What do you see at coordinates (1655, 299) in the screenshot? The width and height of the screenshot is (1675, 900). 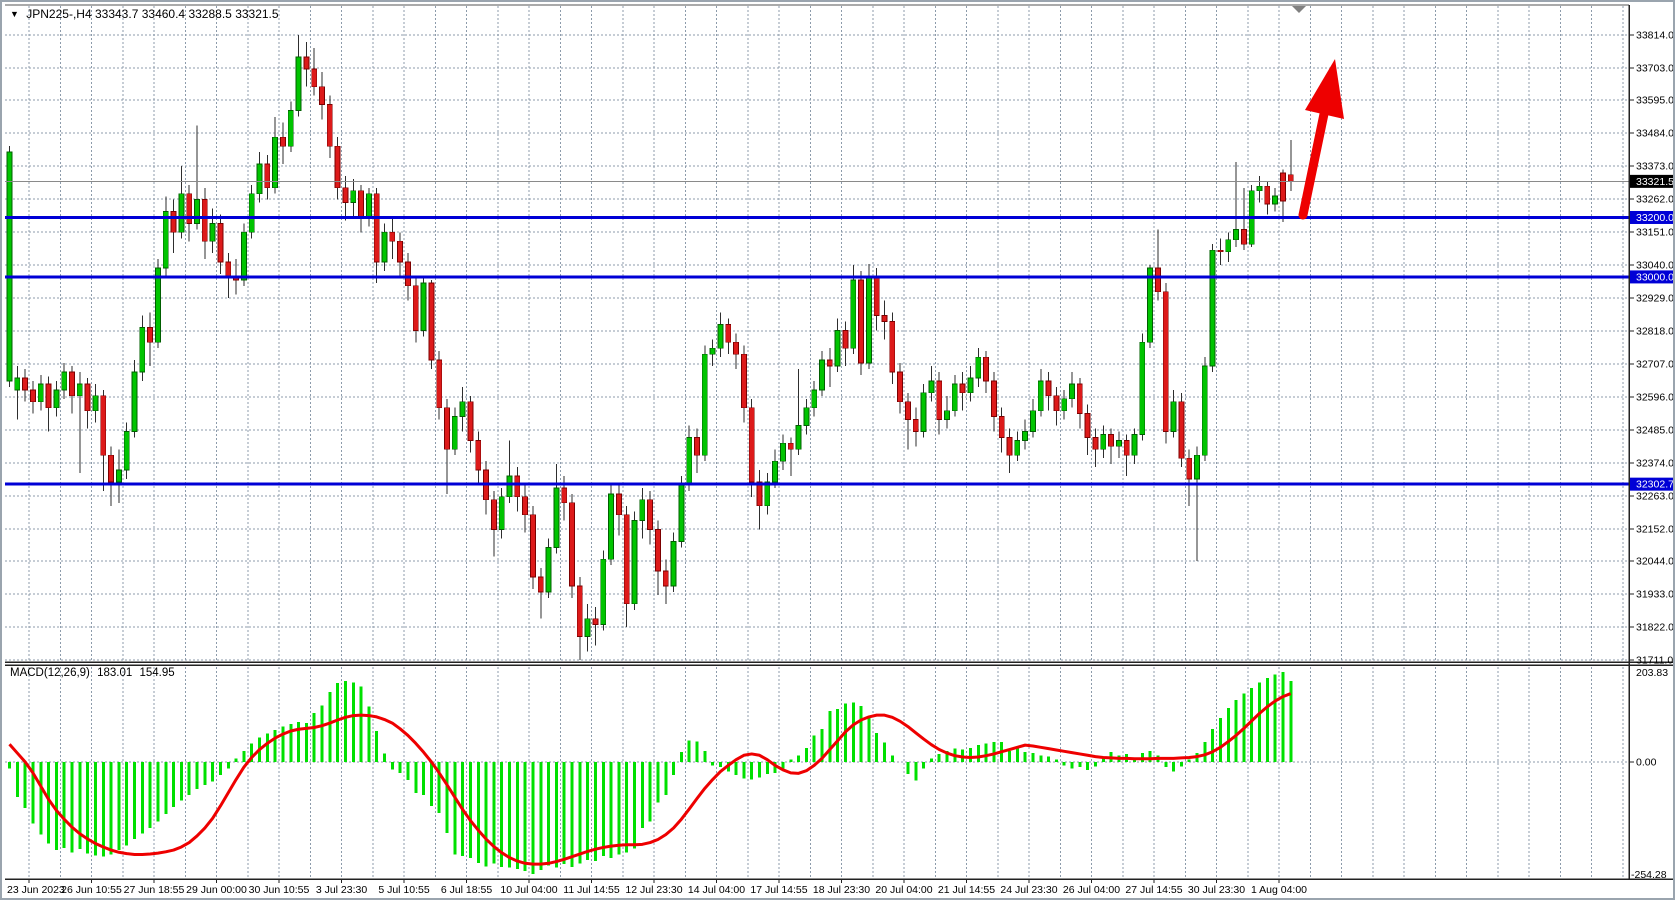 I see `svg-text: 32929.0` at bounding box center [1655, 299].